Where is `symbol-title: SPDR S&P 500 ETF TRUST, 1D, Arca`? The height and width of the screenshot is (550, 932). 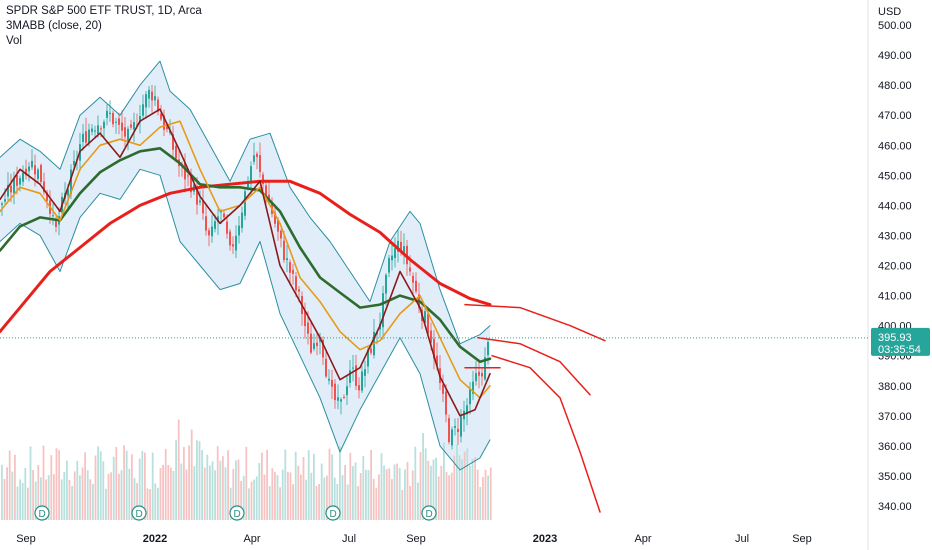
symbol-title: SPDR S&P 500 ETF TRUST, 1D, Arca is located at coordinates (104, 11).